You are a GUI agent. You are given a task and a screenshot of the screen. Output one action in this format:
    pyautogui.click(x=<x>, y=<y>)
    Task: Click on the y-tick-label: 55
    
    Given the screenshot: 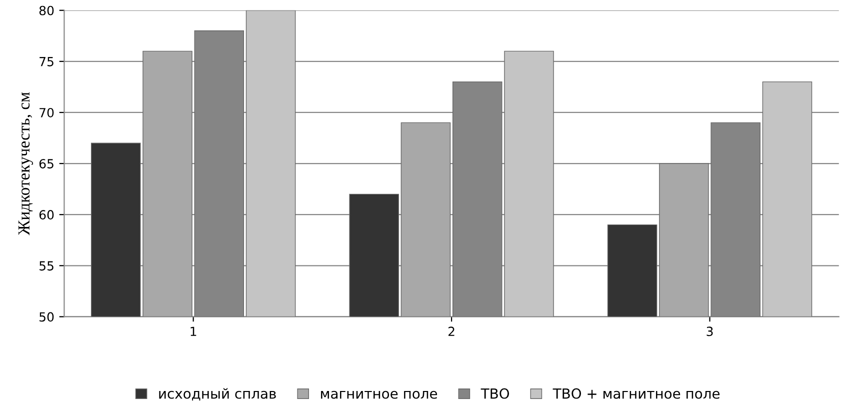 What is the action you would take?
    pyautogui.click(x=47, y=266)
    